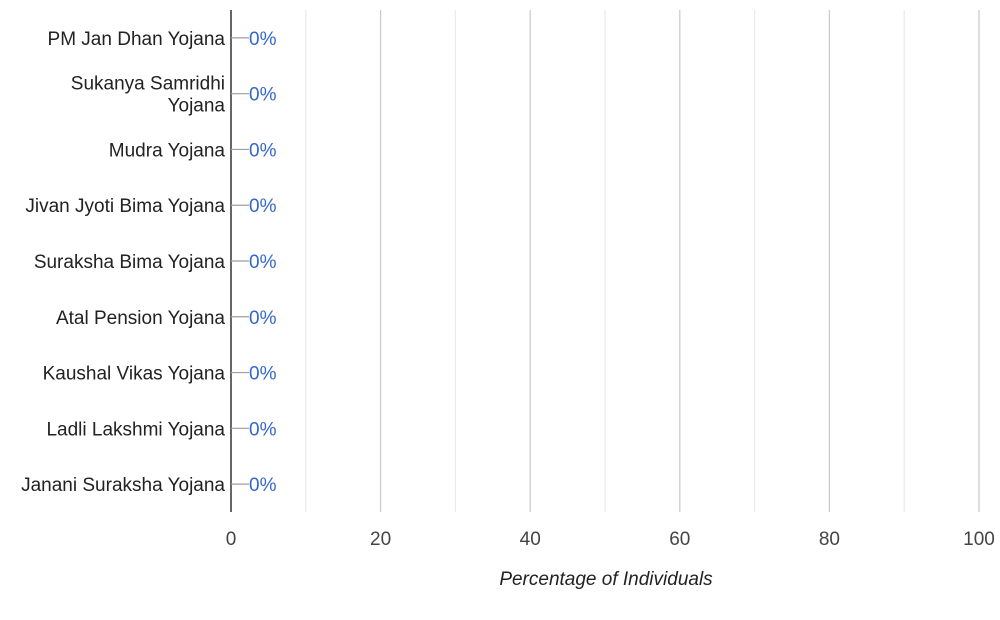 The height and width of the screenshot is (620, 1000). What do you see at coordinates (829, 539) in the screenshot?
I see `x-tick-label: 80` at bounding box center [829, 539].